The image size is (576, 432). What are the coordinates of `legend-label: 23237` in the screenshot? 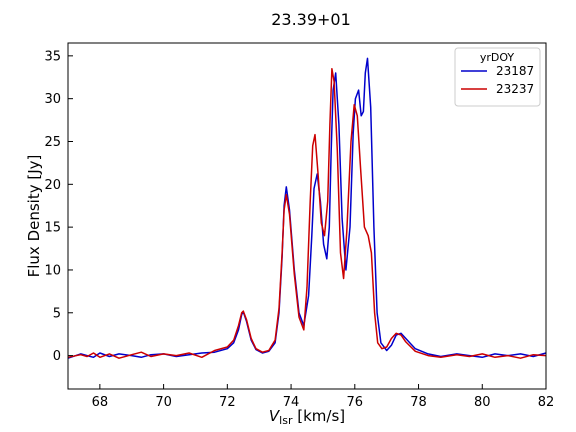 It's located at (515, 89).